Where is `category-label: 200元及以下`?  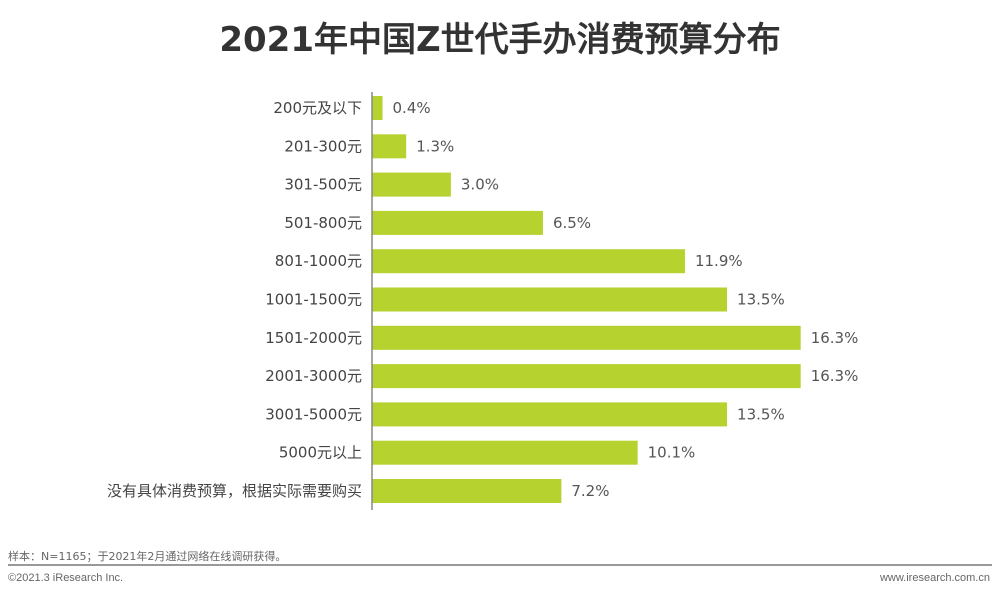 category-label: 200元及以下 is located at coordinates (317, 108).